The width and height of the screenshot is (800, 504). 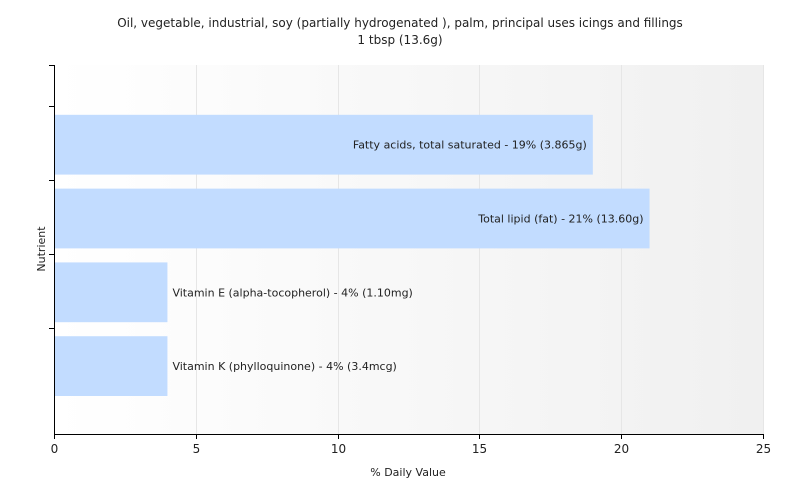 I want to click on x-axis-label: % Daily Value, so click(x=408, y=472).